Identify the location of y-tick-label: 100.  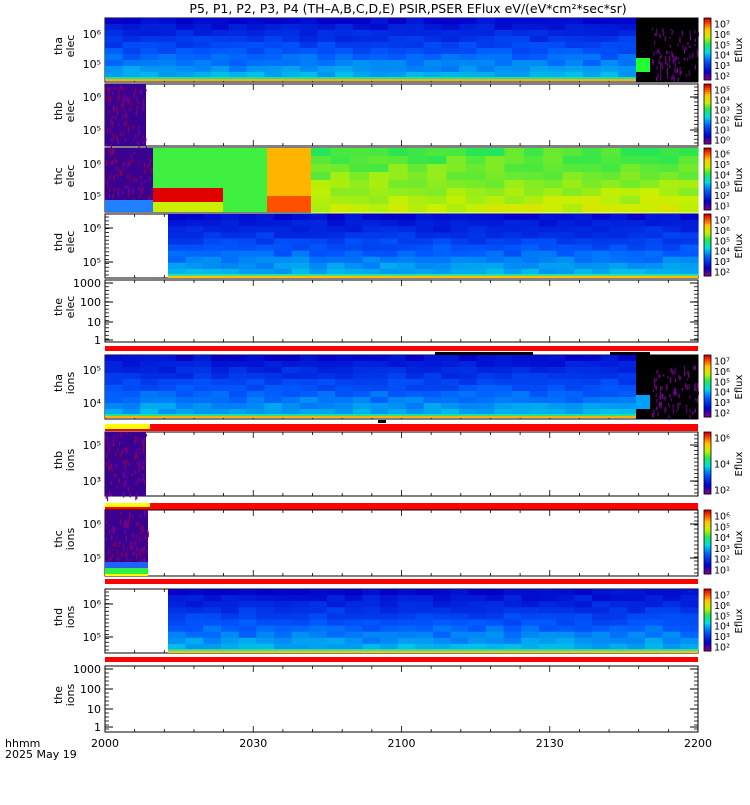
(90, 302).